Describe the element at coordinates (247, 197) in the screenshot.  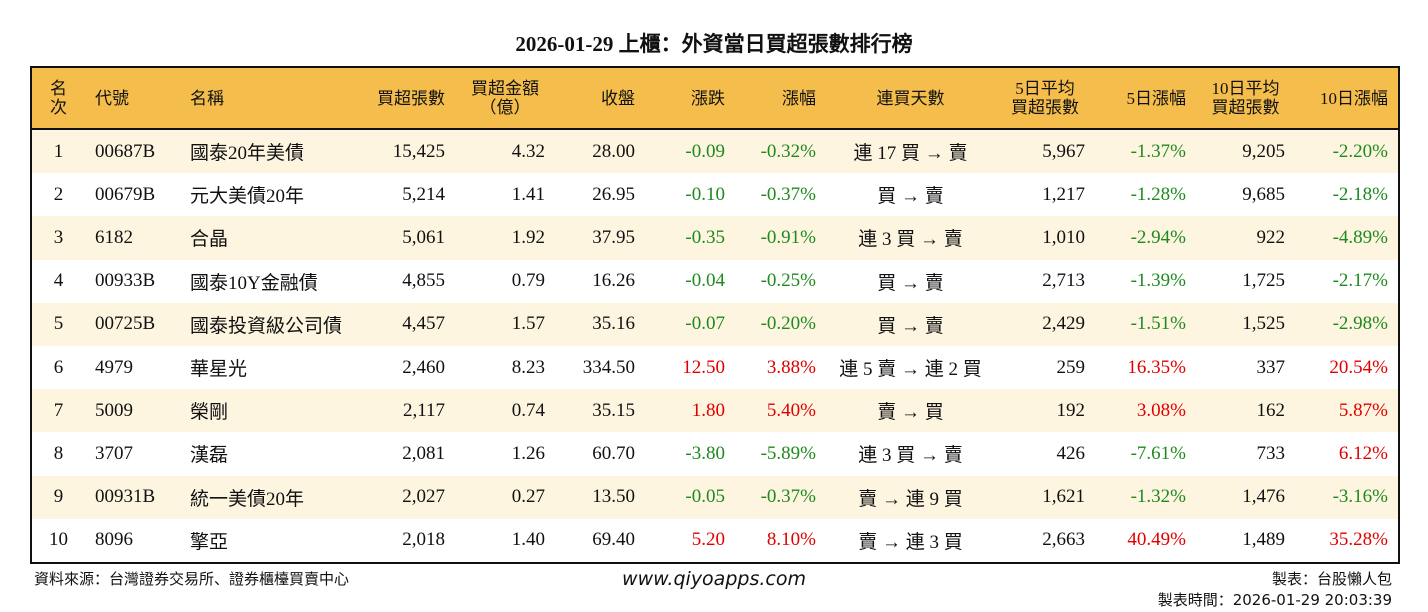
I see `cell-name: 元大美債20年` at that location.